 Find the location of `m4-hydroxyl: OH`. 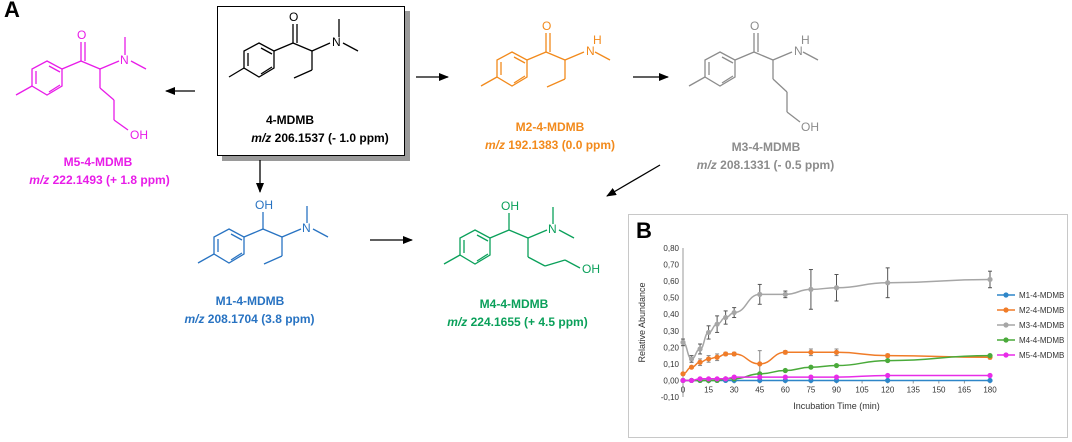

m4-hydroxyl: OH is located at coordinates (510, 206).